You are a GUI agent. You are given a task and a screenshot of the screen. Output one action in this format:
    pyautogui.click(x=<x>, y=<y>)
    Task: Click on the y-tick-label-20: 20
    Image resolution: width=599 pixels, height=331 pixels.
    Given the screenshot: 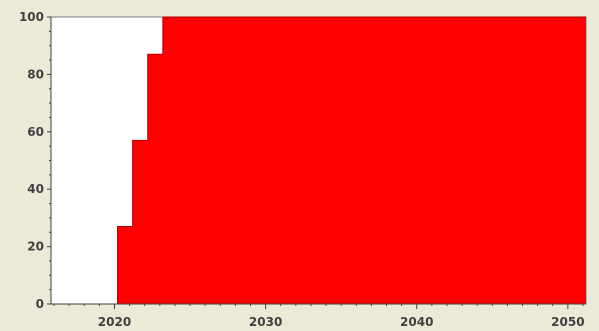 What is the action you would take?
    pyautogui.click(x=35, y=247)
    